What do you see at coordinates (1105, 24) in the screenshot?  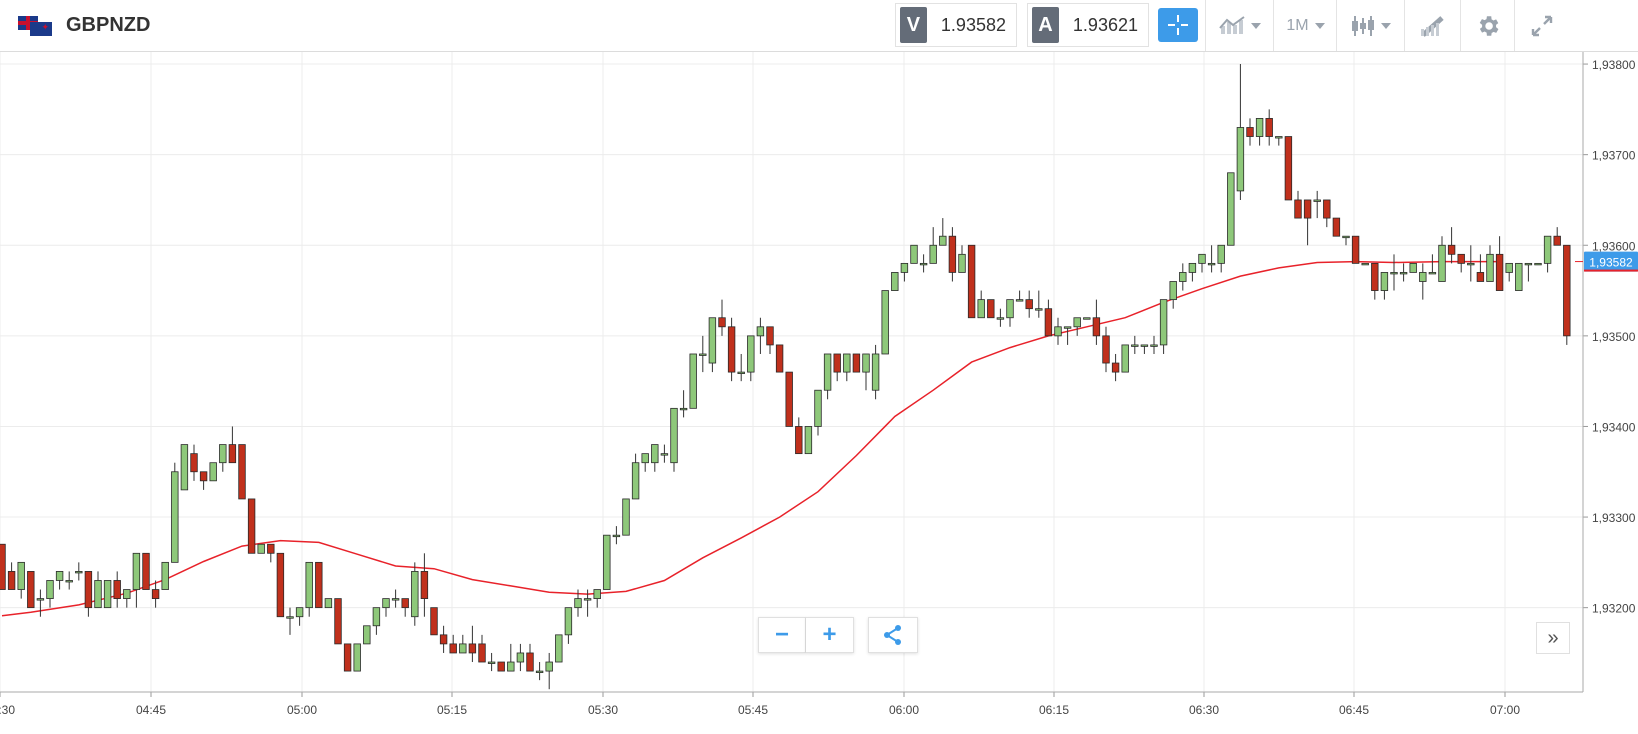 I see `buy-price: 1.93621` at bounding box center [1105, 24].